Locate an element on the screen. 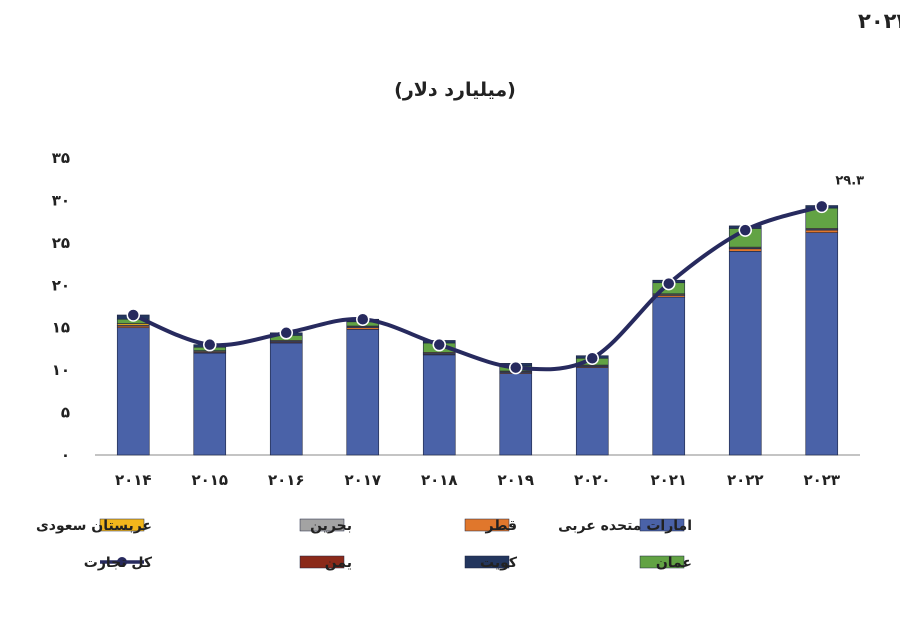  x-tick-label: ۲۰۱۵ is located at coordinates (209, 480).